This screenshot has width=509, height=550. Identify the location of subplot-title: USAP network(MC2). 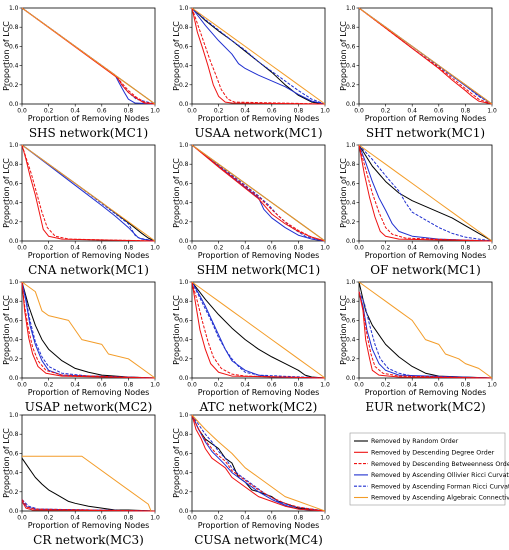
(89, 407).